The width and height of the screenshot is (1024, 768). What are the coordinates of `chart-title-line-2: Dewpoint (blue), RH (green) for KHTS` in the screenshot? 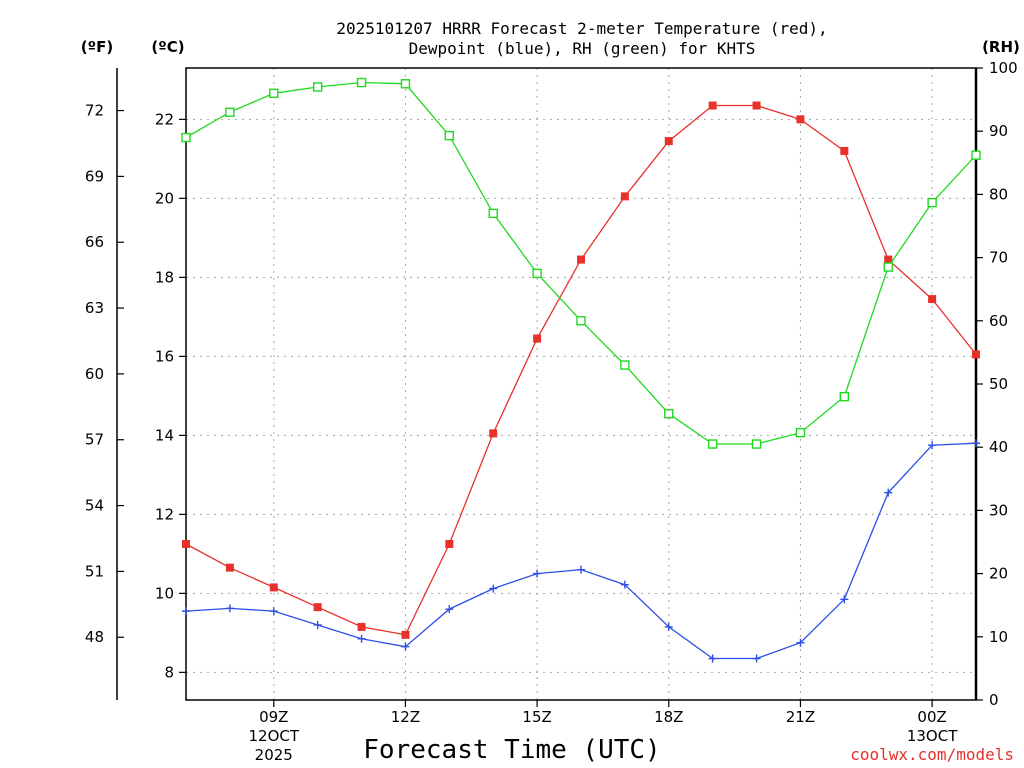 It's located at (582, 48).